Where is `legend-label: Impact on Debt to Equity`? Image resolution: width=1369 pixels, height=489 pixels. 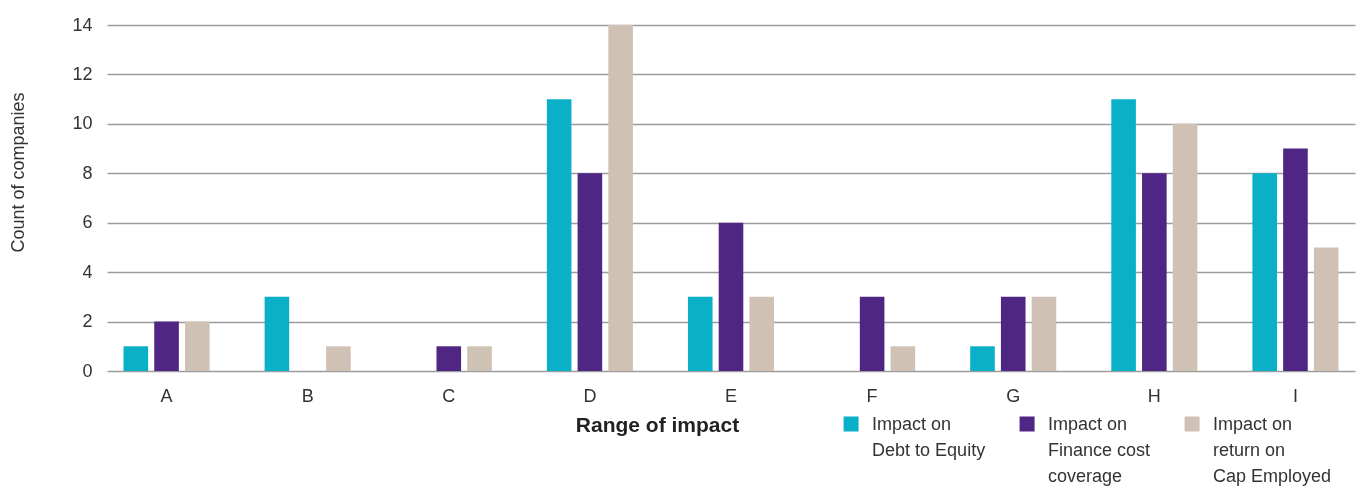
legend-label: Impact on Debt to Equity is located at coordinates (929, 437).